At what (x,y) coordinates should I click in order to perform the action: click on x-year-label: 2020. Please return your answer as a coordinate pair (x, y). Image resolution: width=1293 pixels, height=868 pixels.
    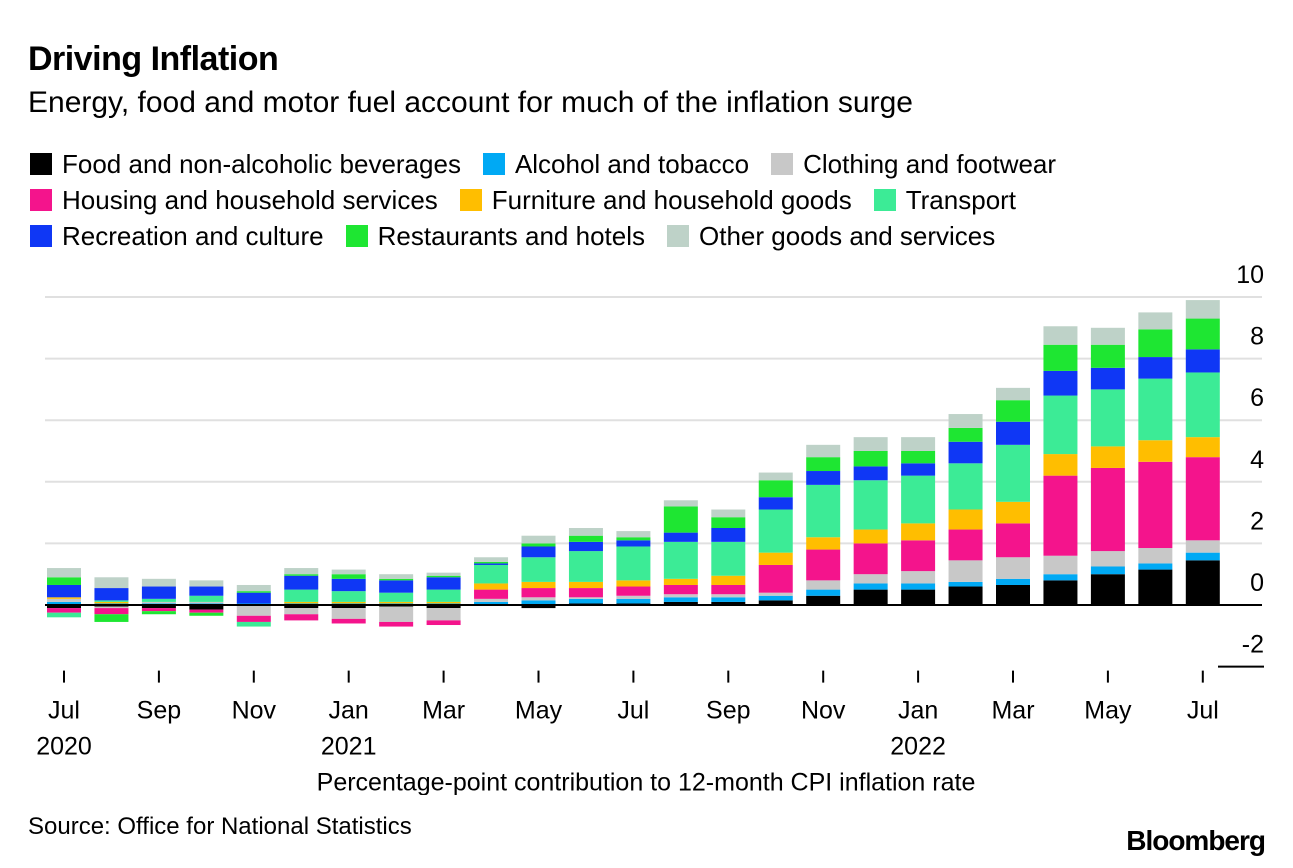
    Looking at the image, I should click on (64, 747).